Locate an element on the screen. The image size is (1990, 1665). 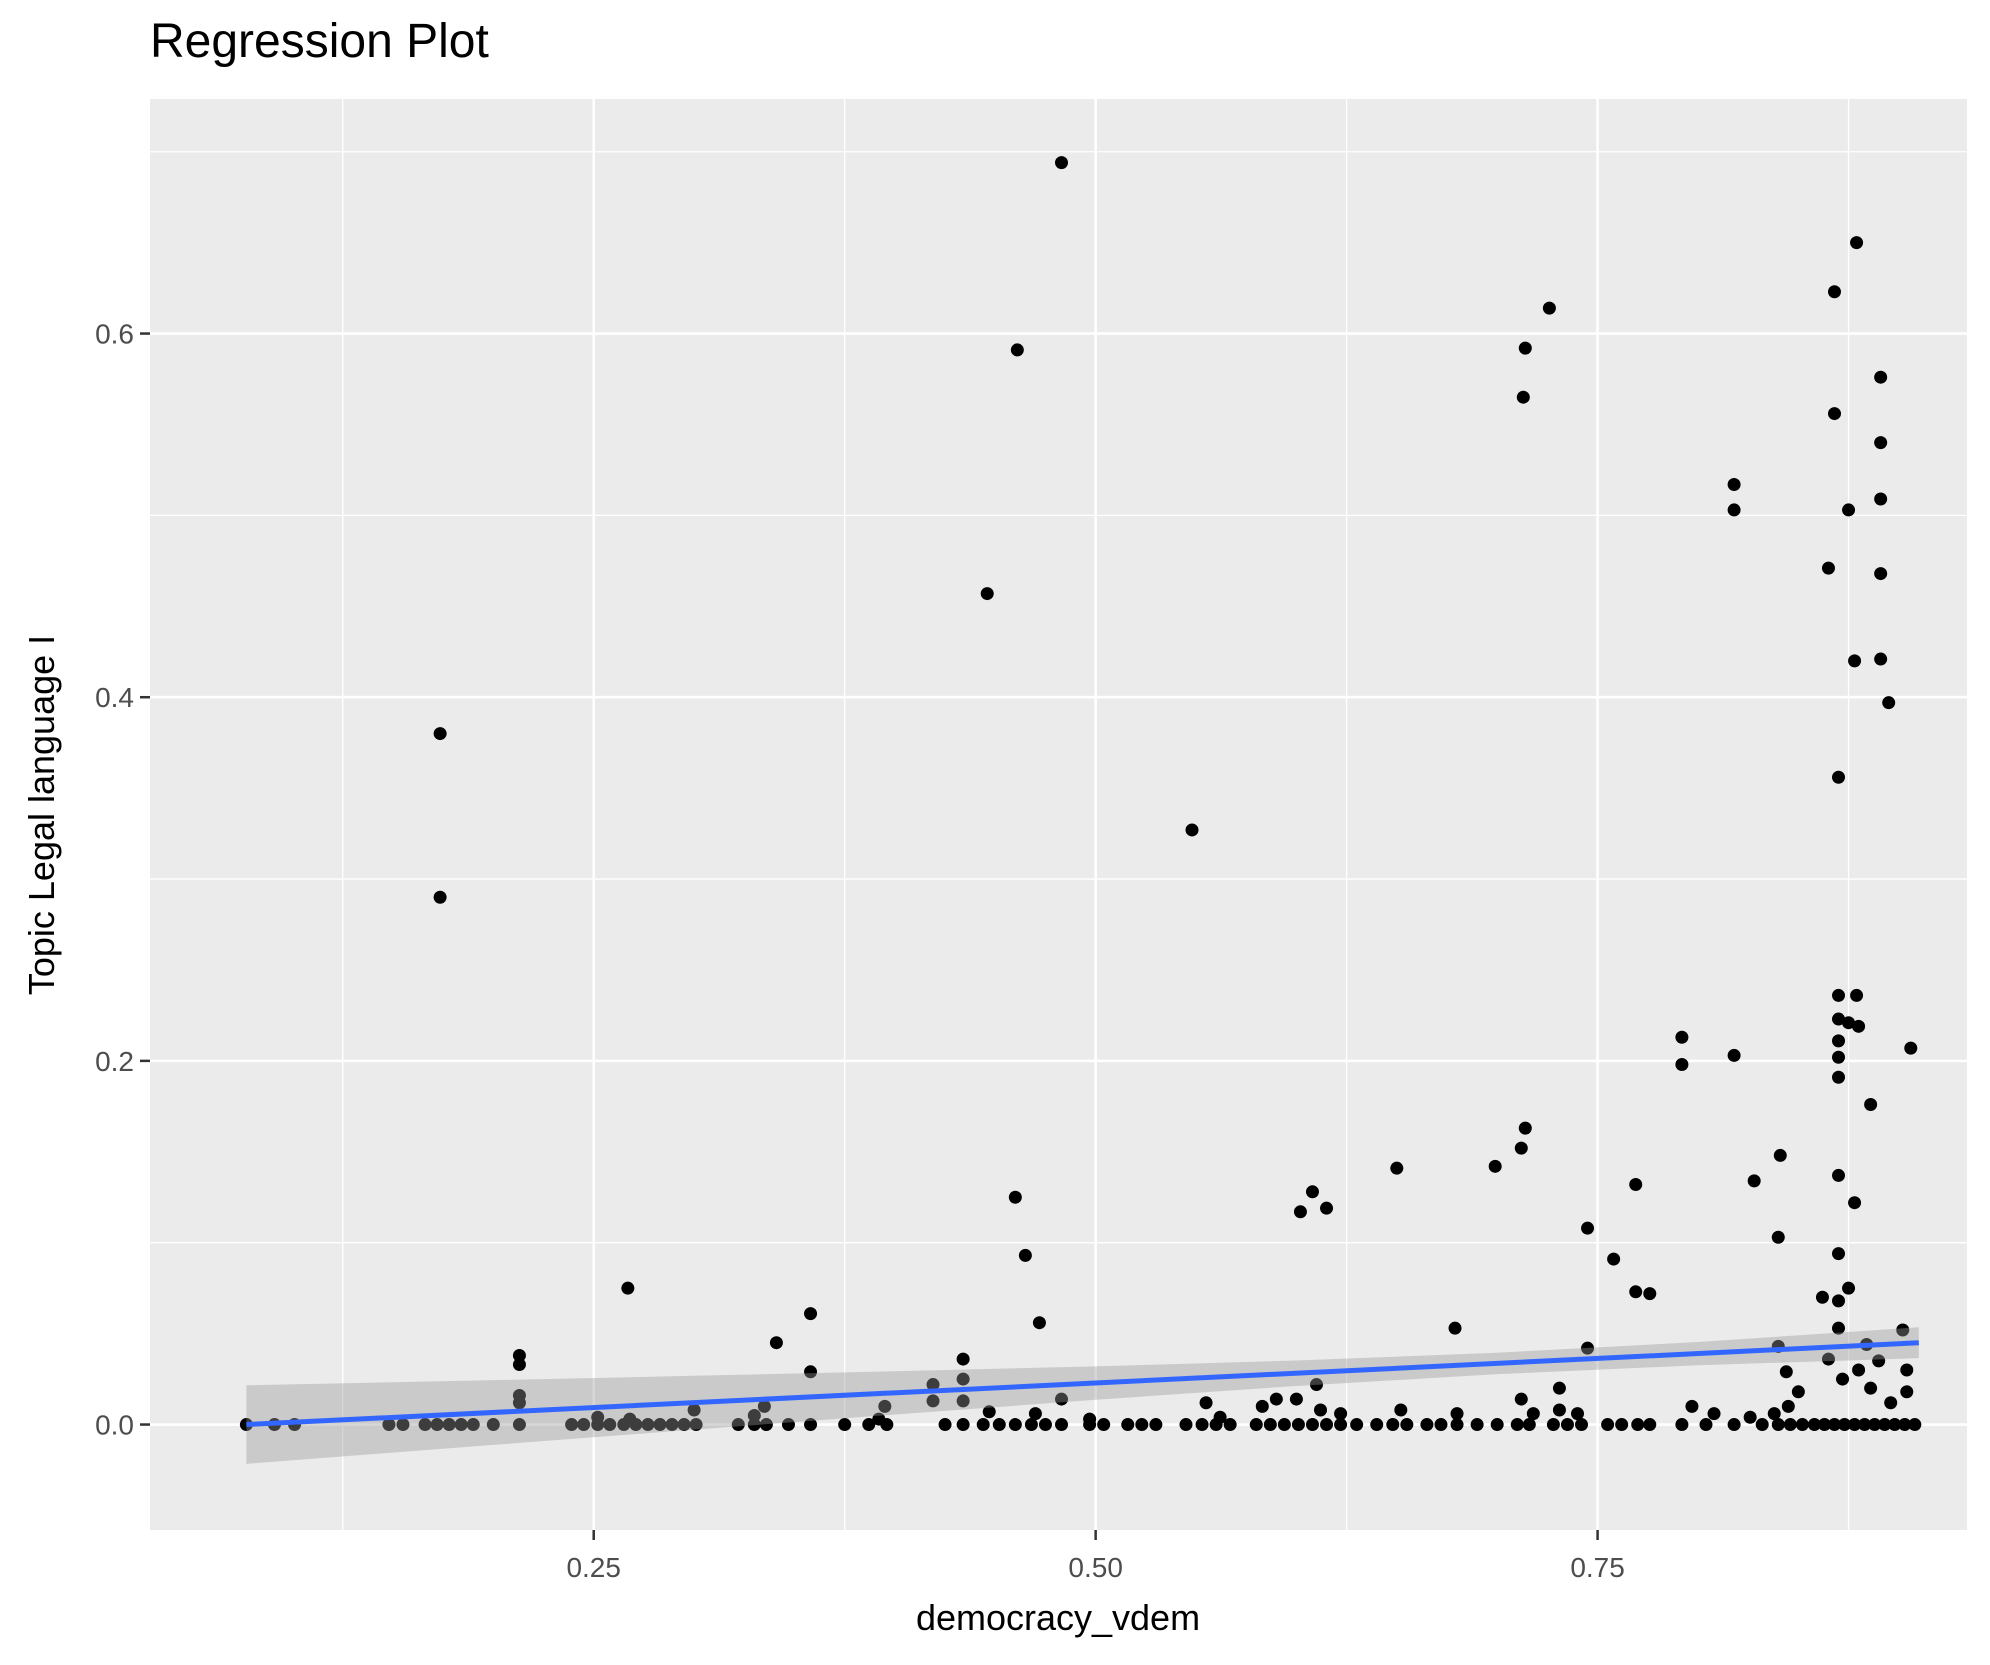
y-tick-label: 0.0 is located at coordinates (114, 1425).